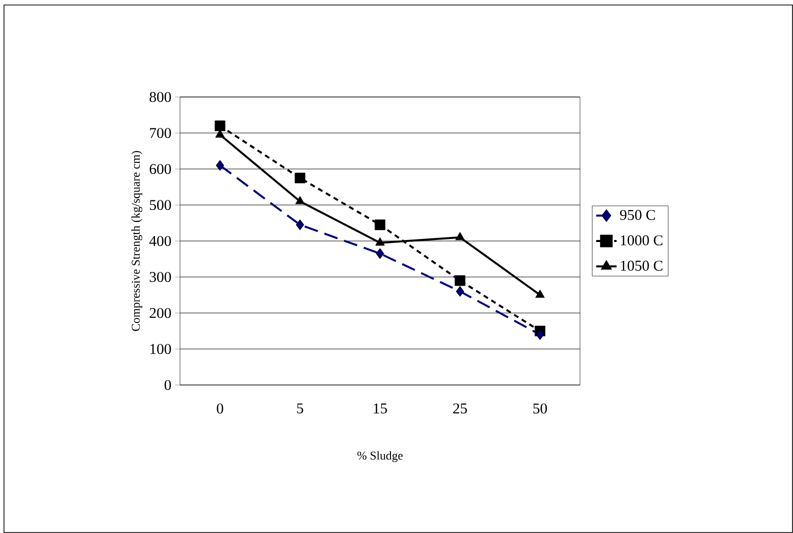  I want to click on x-tick-label: 15, so click(380, 408).